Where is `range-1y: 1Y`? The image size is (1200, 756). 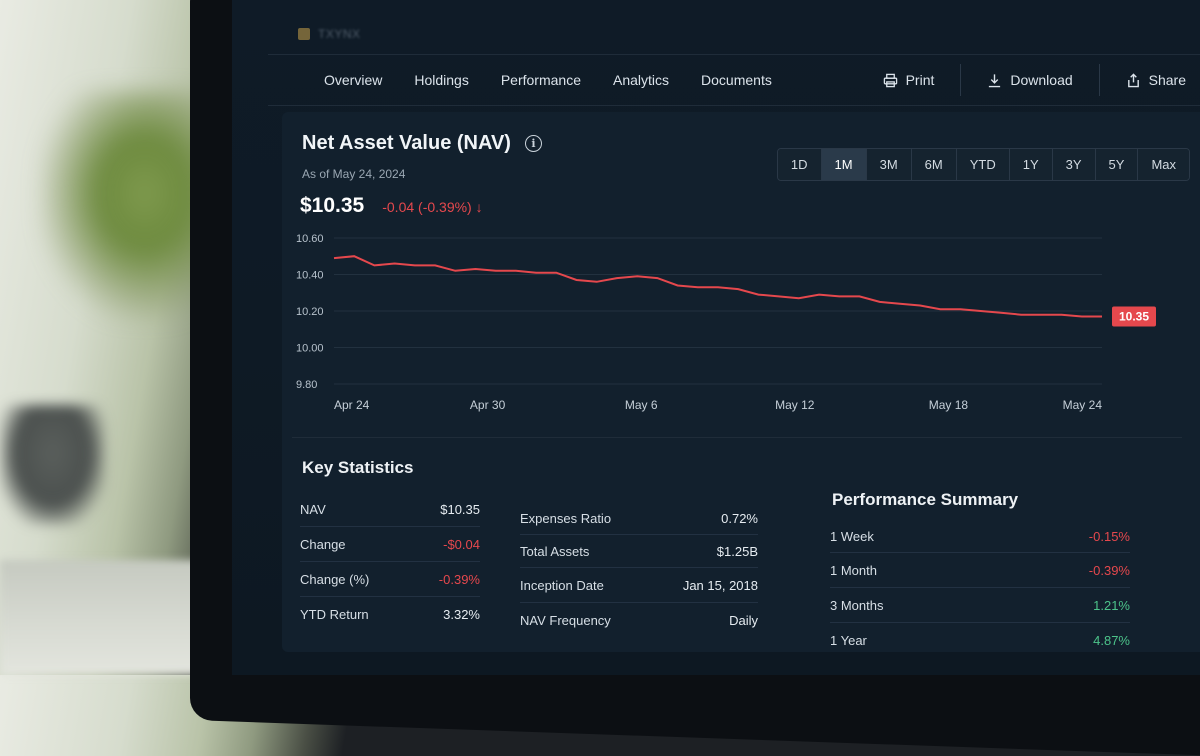
range-1y: 1Y is located at coordinates (1030, 164).